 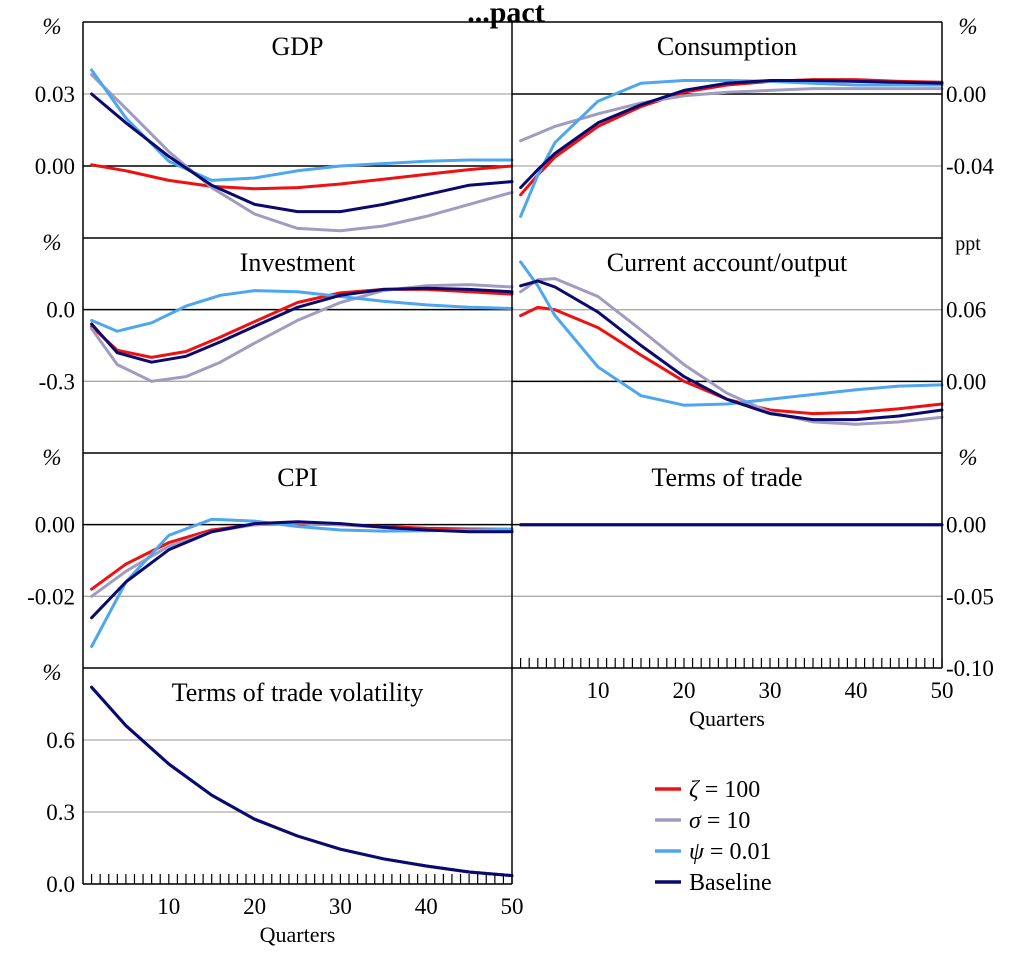 I want to click on panel-terms_of_trade: Terms of trade 0.00 -0.05 -0.10%, so click(x=753, y=563).